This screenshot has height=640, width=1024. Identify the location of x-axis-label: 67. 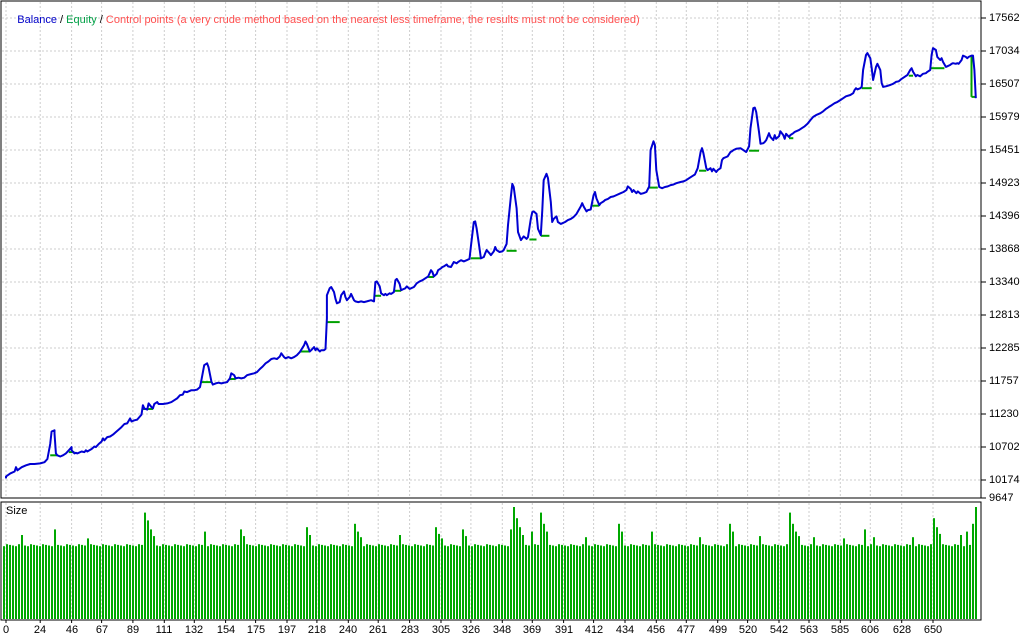
(102, 630).